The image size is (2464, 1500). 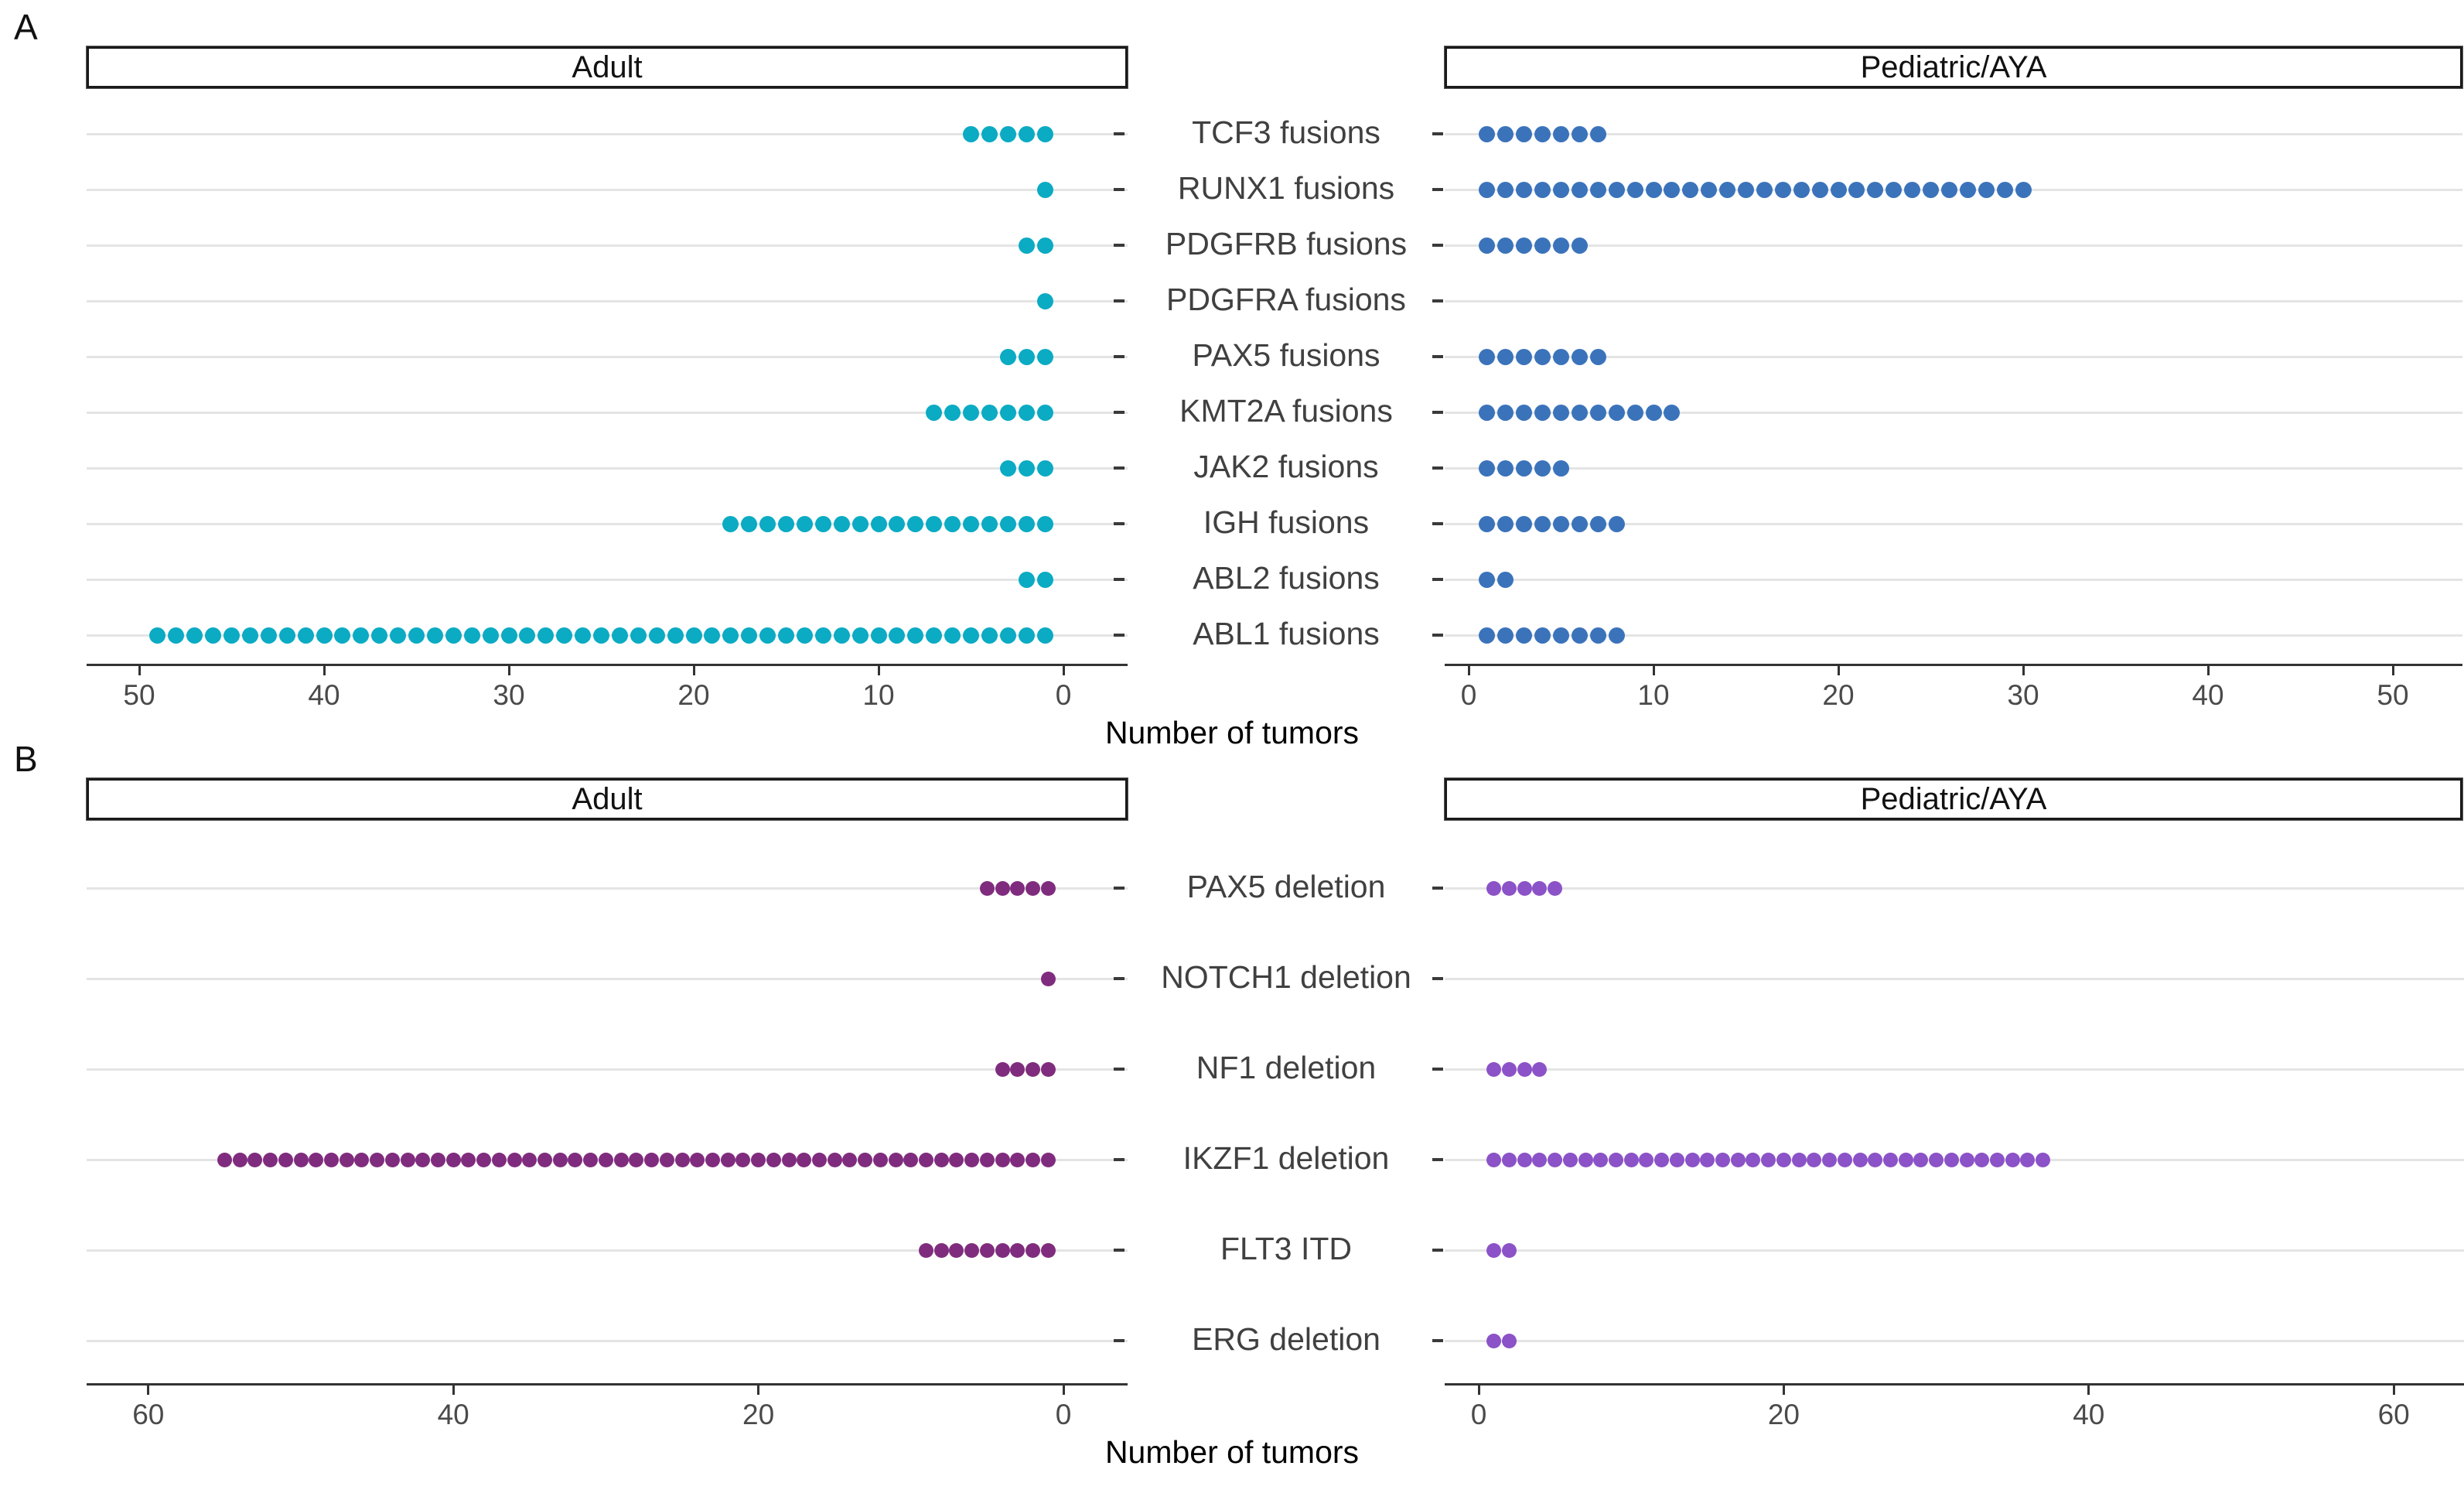 What do you see at coordinates (607, 799) in the screenshot?
I see `panel-b-adult-header: Adult` at bounding box center [607, 799].